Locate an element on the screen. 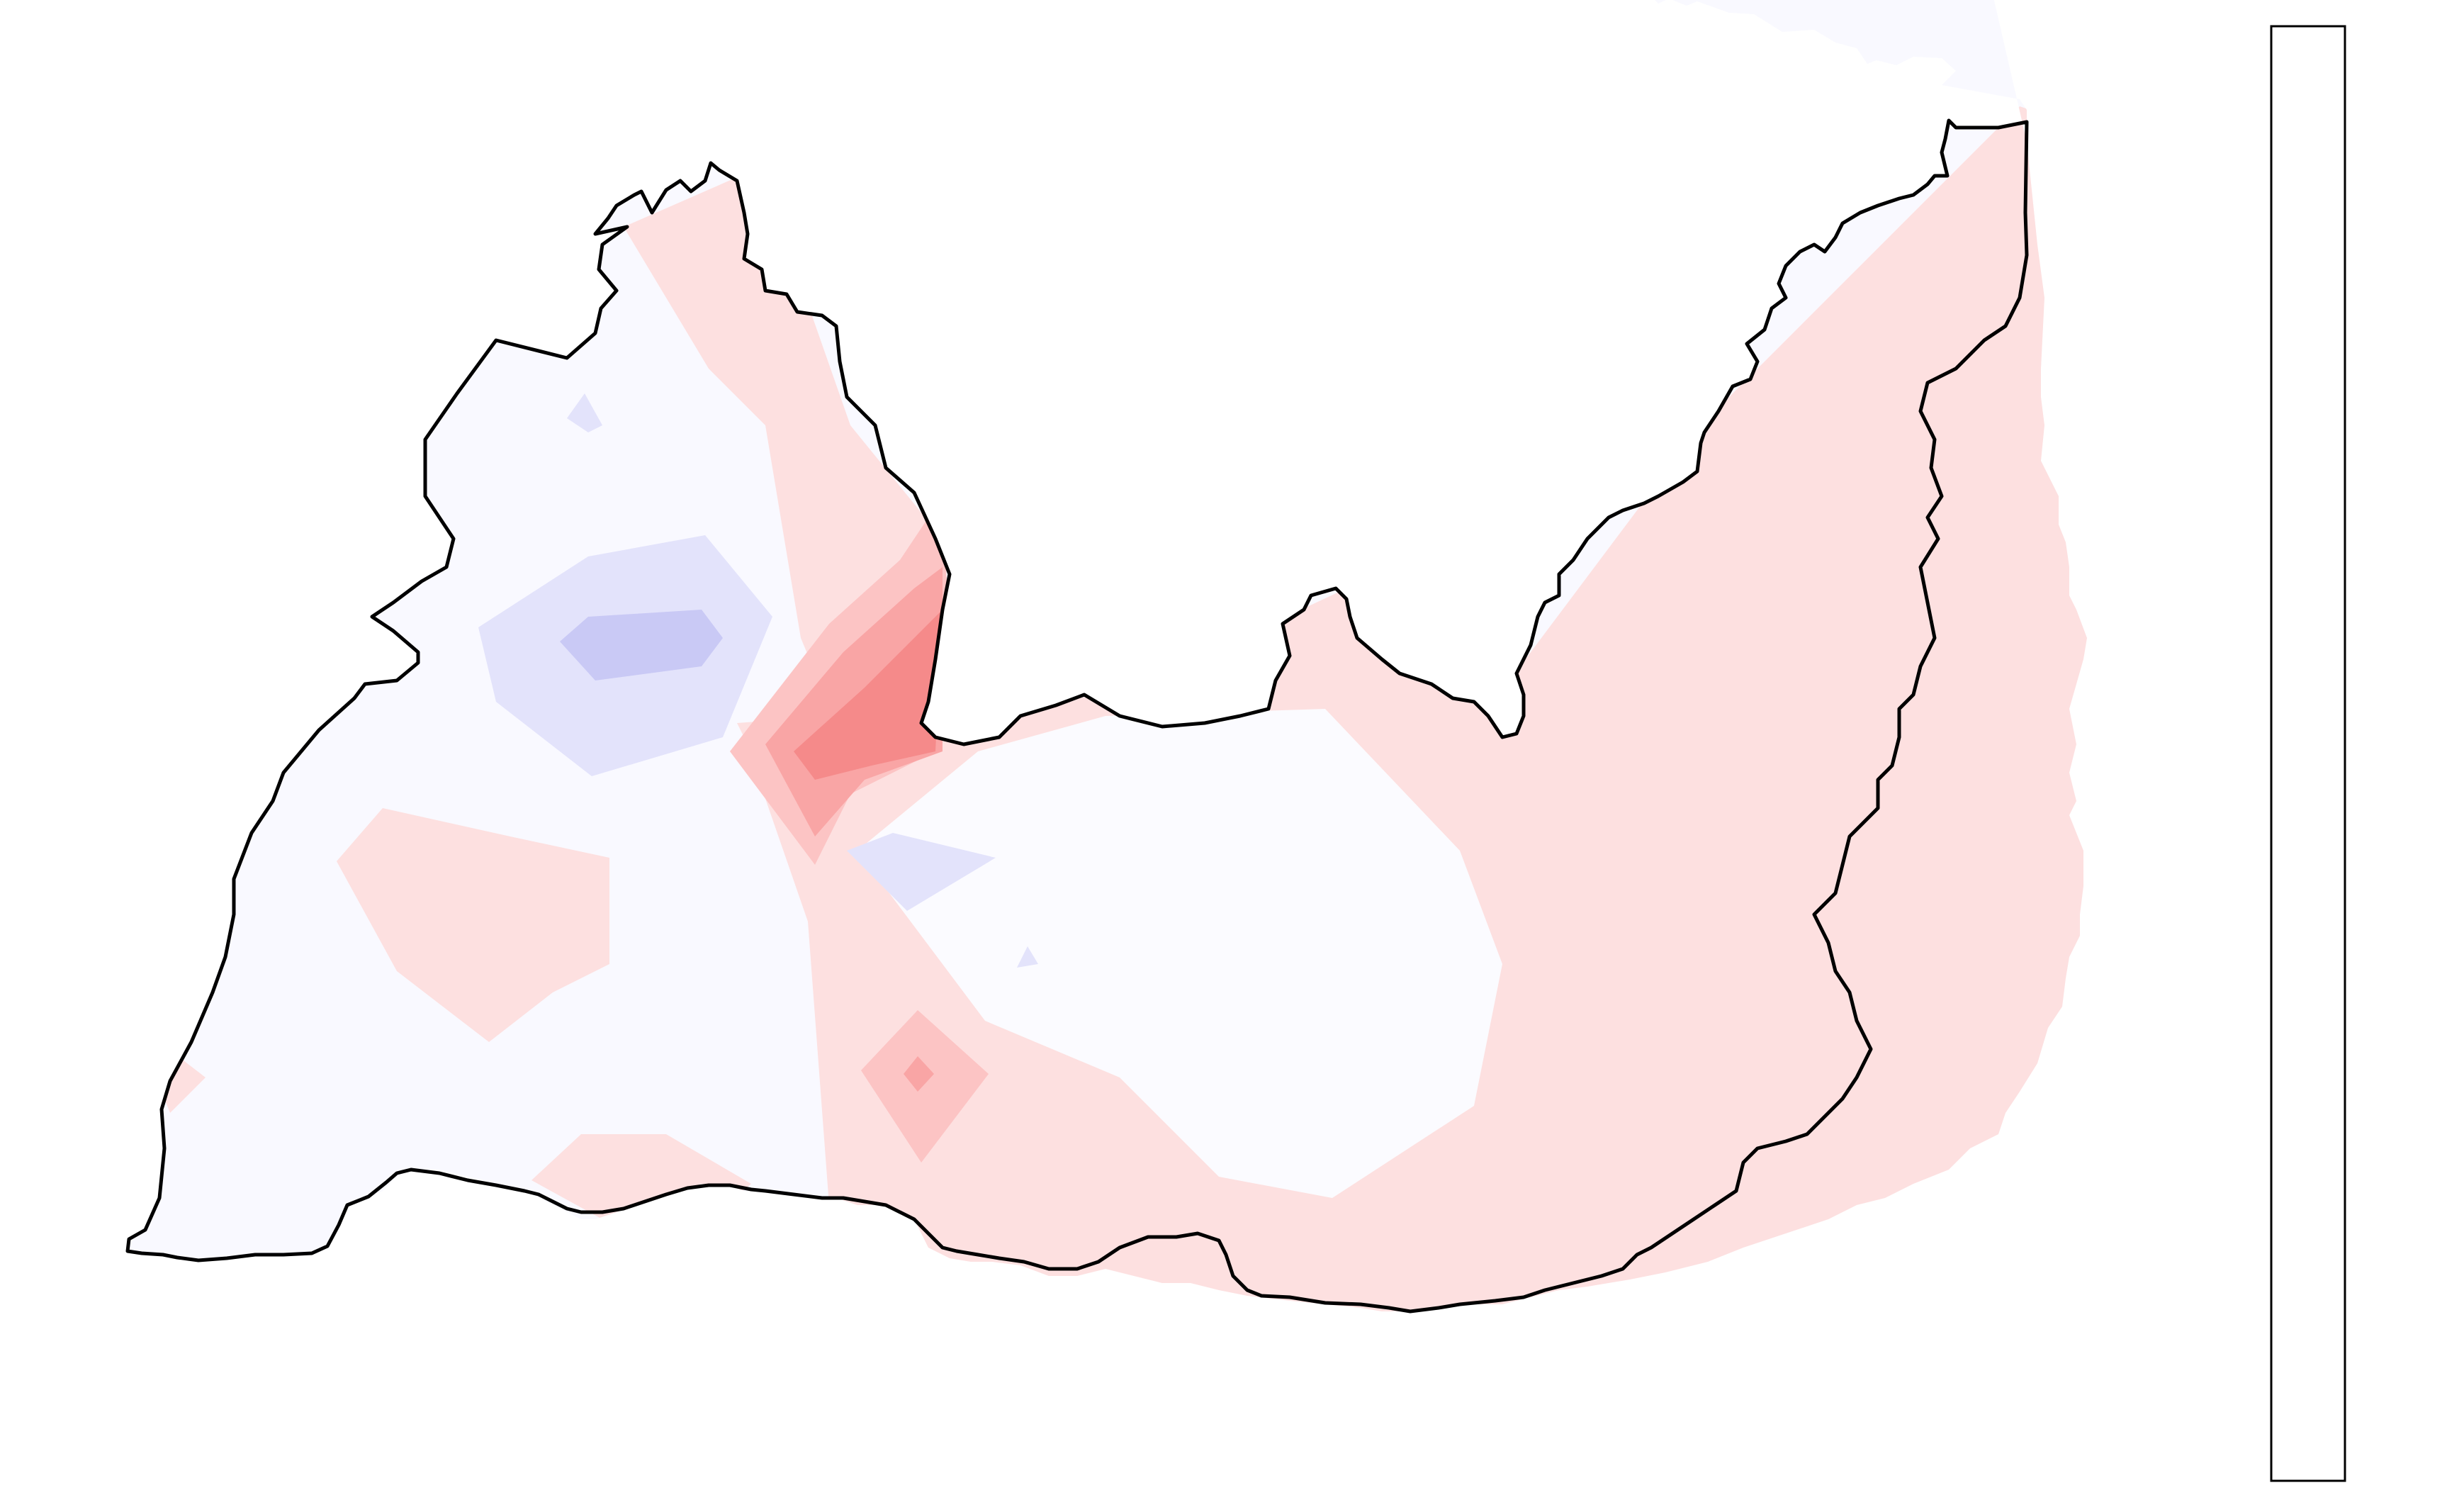 The image size is (2464, 1512). blue-low-east is located at coordinates (921, 872).